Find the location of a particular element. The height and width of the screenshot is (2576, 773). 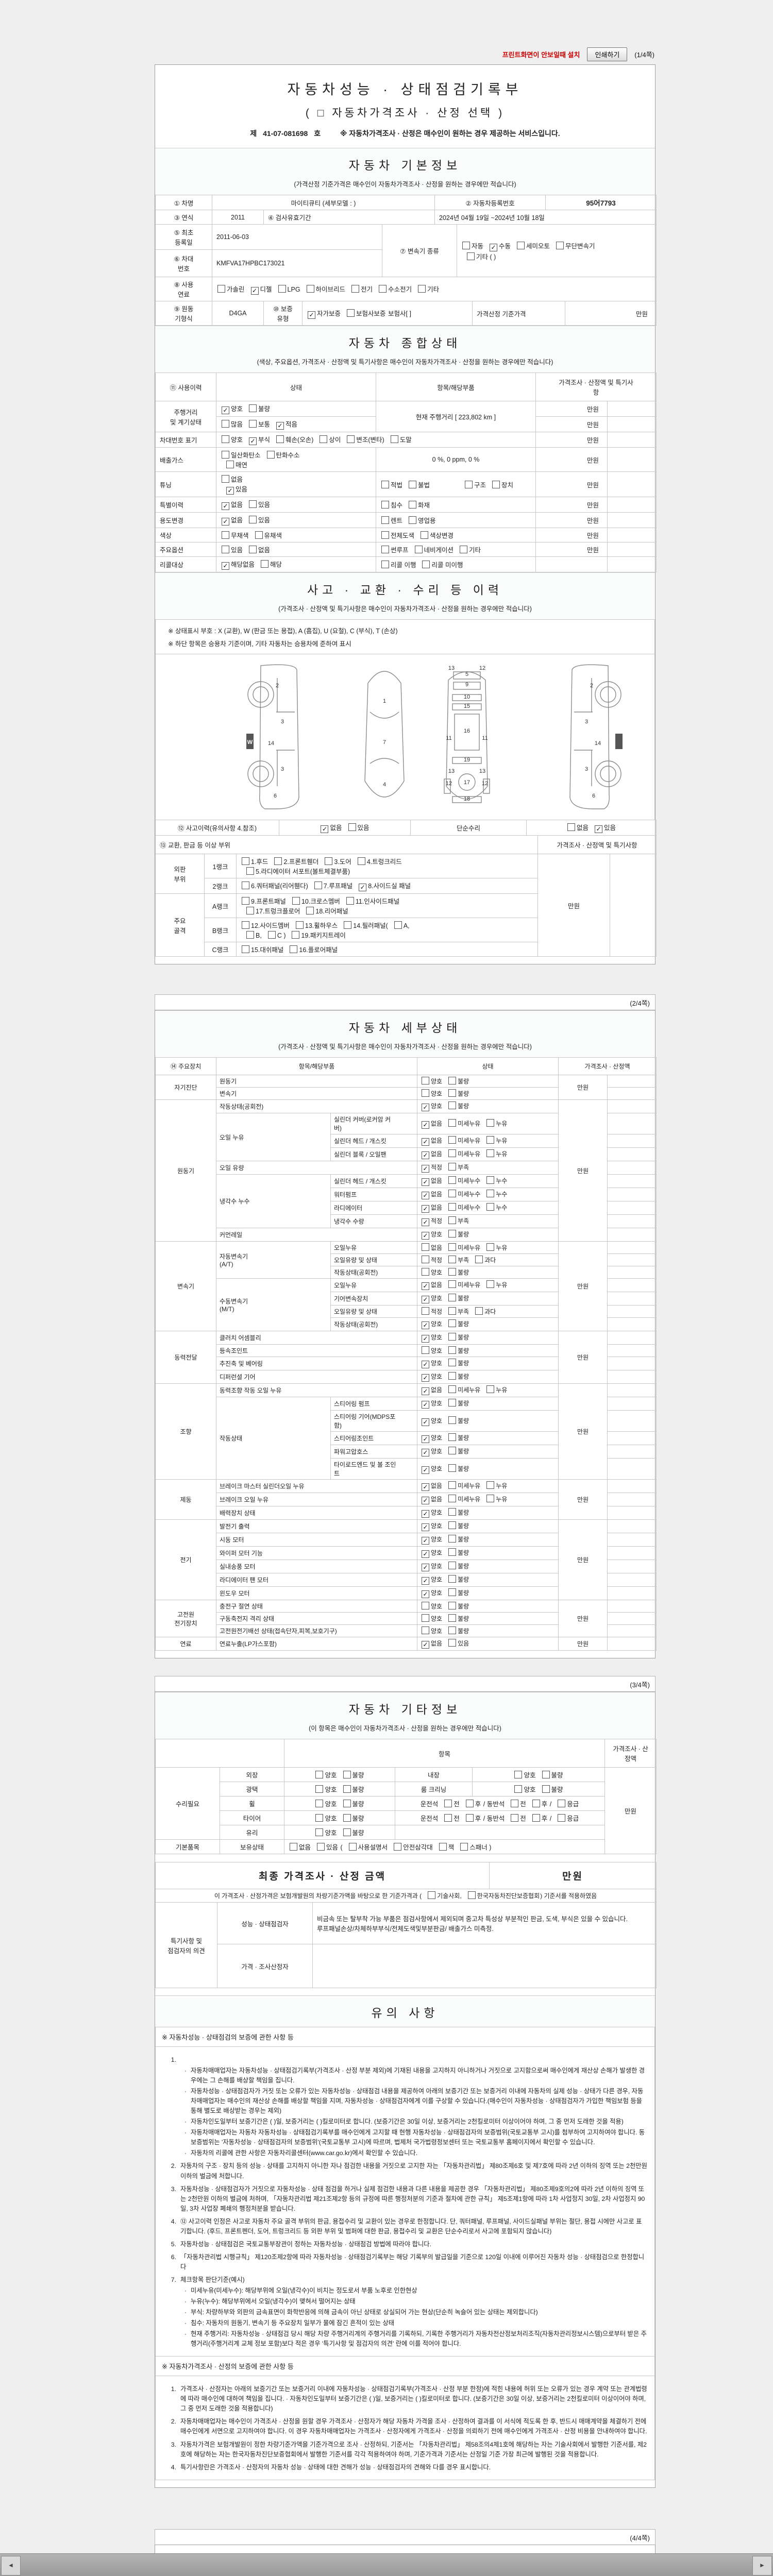

horizontal-scrollbar: ◄ ► is located at coordinates (386, 2564).